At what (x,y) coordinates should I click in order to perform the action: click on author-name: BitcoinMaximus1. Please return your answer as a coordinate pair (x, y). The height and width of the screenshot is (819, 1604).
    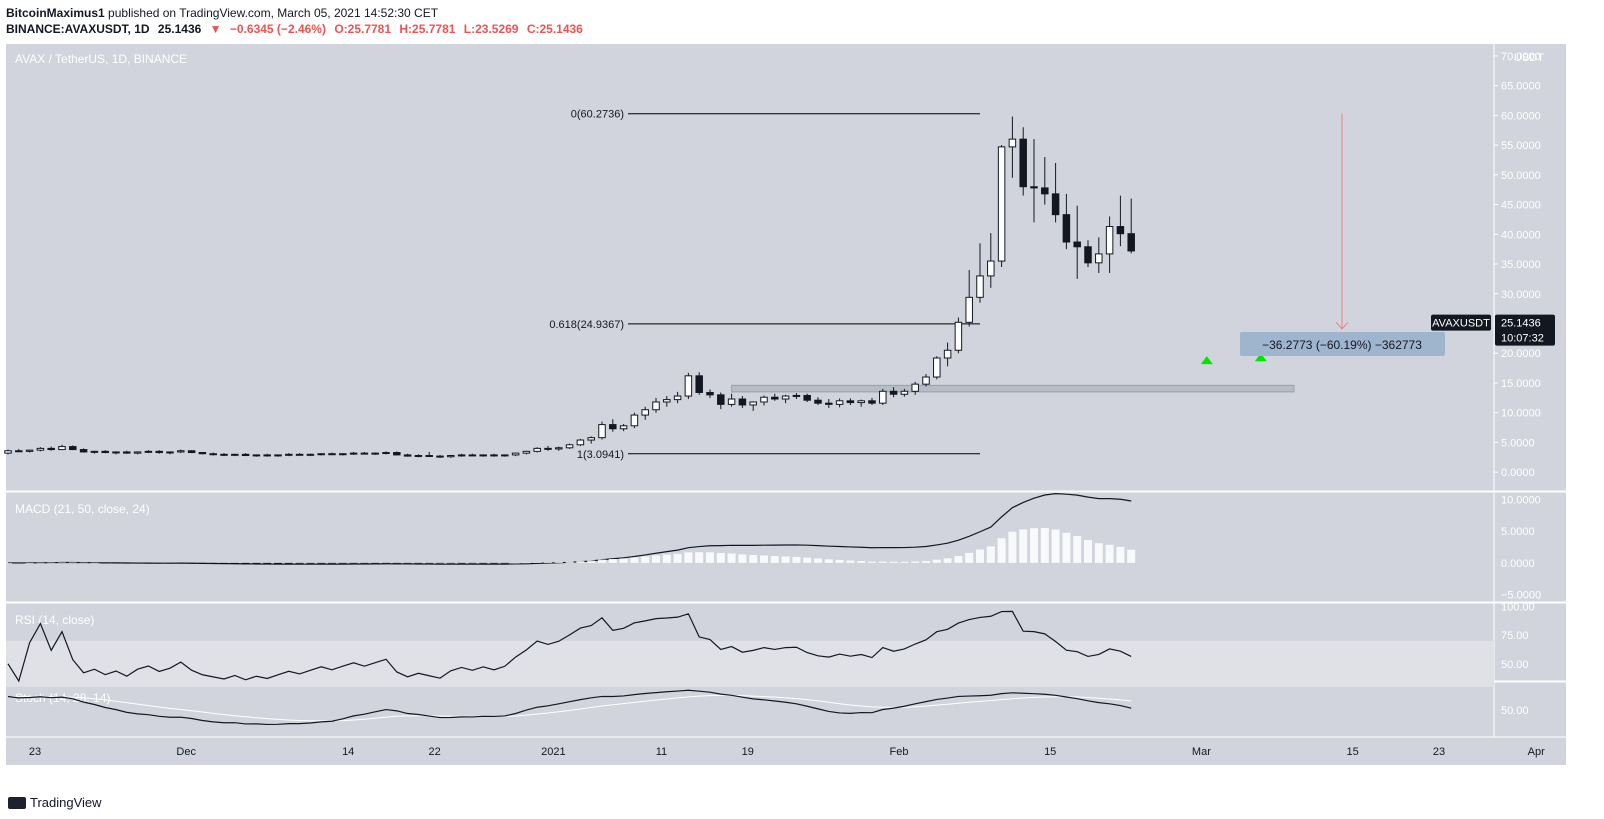
    Looking at the image, I should click on (55, 13).